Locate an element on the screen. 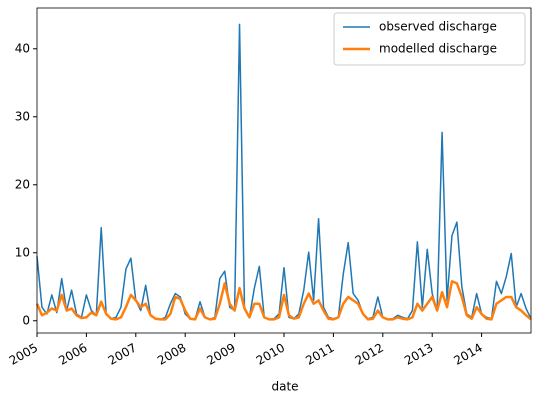 This screenshot has height=405, width=543. legend-box is located at coordinates (429, 39).